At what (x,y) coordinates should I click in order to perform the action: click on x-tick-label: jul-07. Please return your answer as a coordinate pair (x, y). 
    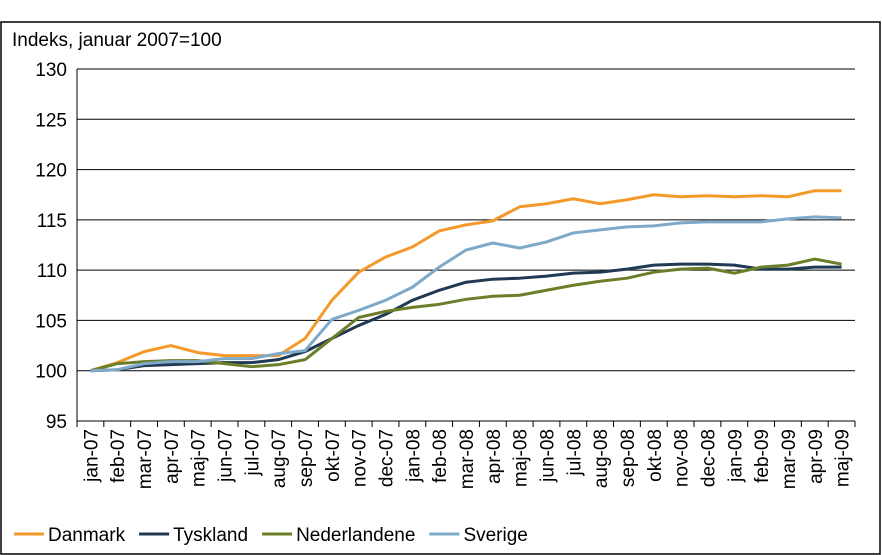
    Looking at the image, I should click on (252, 452).